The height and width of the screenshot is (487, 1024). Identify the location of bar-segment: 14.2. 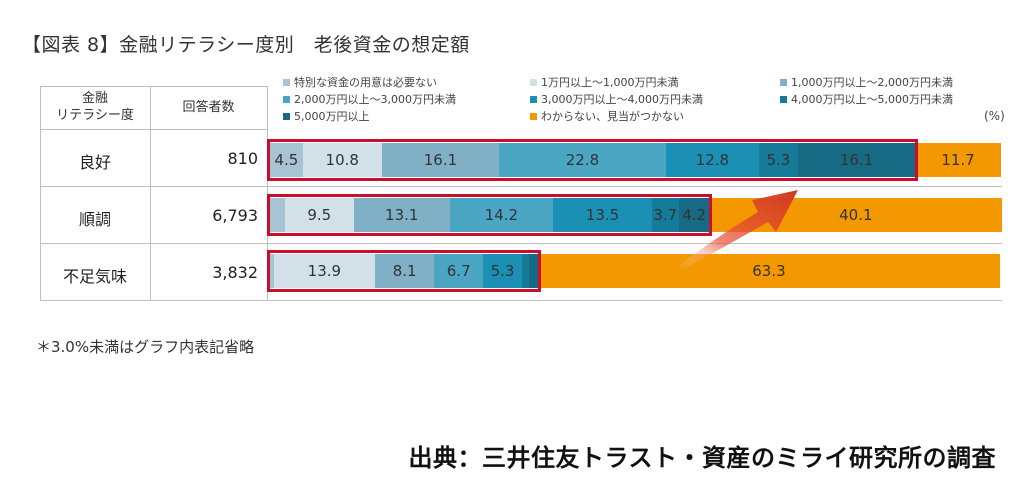
(501, 215).